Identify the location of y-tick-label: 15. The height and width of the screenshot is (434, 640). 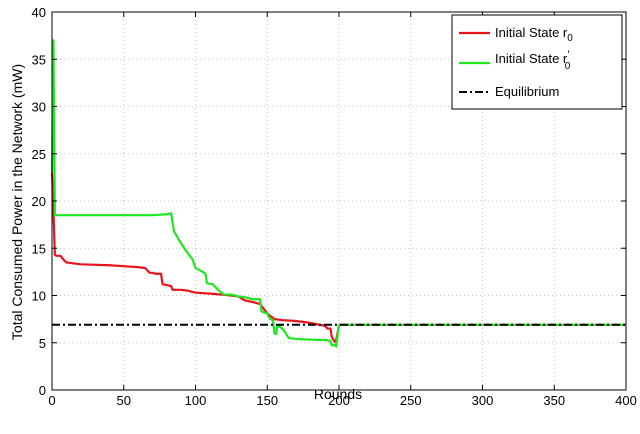
(39, 248).